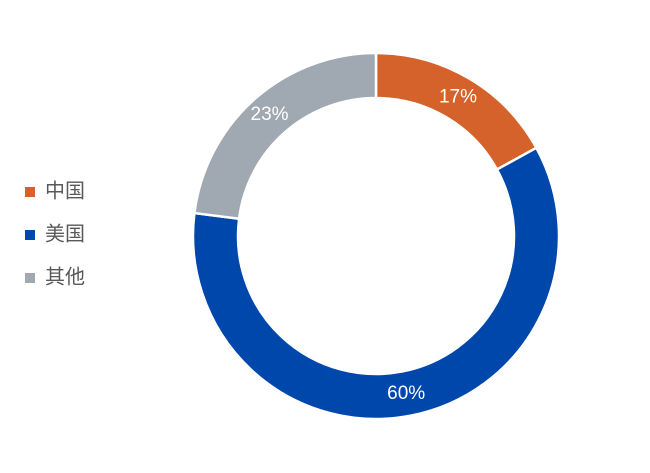  Describe the element at coordinates (65, 191) in the screenshot. I see `legend-label: 中国` at that location.